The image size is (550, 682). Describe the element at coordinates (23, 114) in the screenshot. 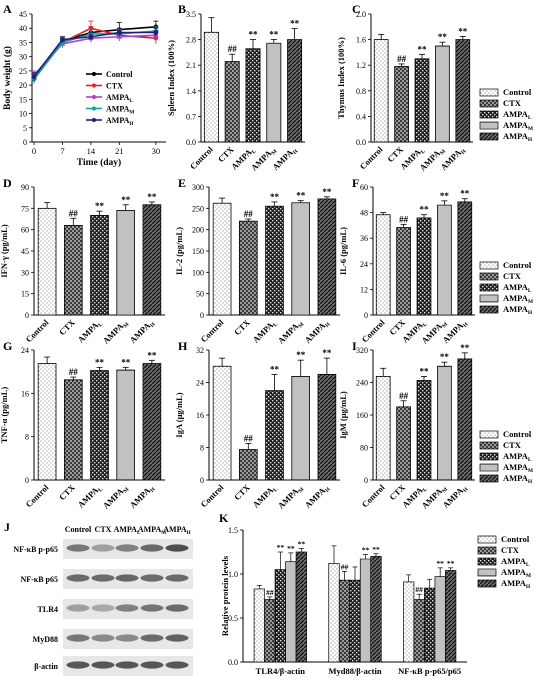

I see `y-tick-label: 10` at that location.